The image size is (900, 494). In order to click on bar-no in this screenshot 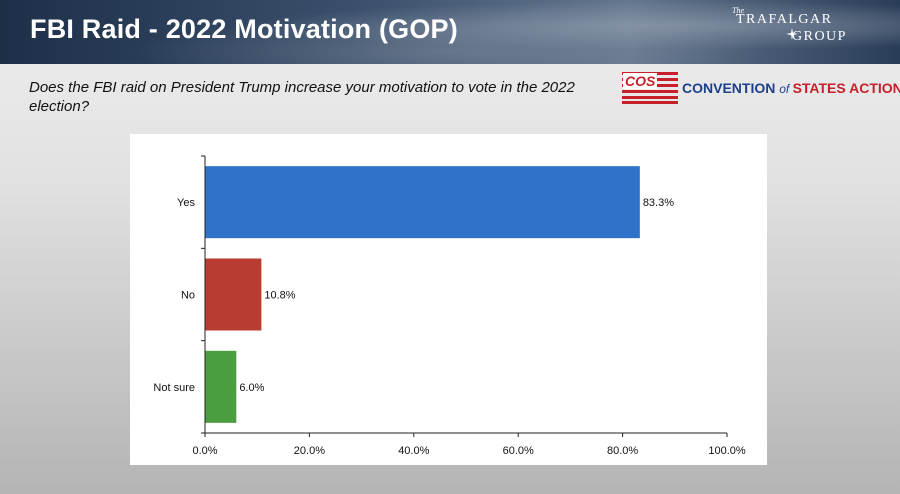, I will do `click(233, 294)`.